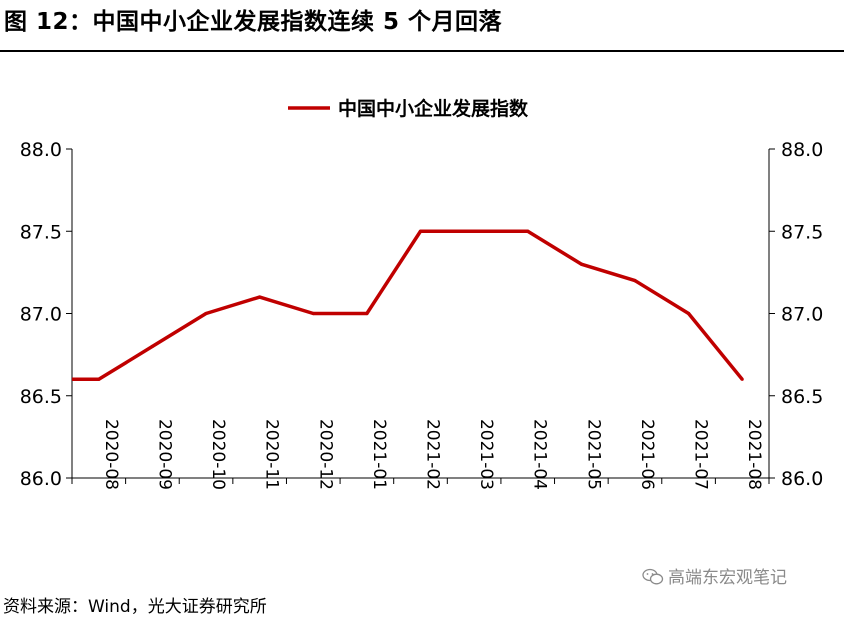  Describe the element at coordinates (135, 607) in the screenshot. I see `source-note: 资料来源：Wind，光大证券研究所` at that location.